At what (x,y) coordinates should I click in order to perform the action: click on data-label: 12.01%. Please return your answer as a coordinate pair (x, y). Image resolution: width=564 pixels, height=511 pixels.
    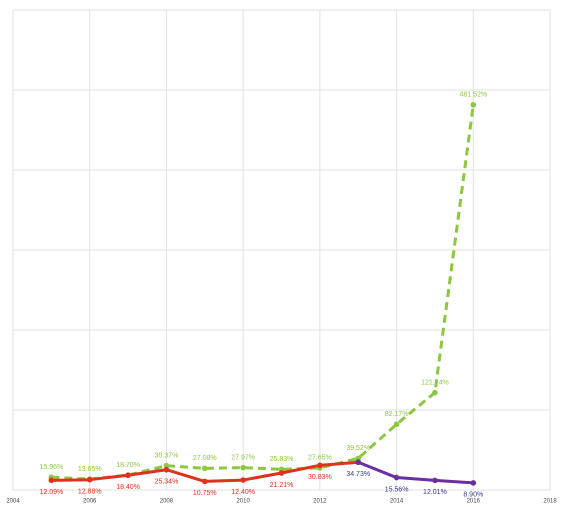
    Looking at the image, I should click on (435, 492).